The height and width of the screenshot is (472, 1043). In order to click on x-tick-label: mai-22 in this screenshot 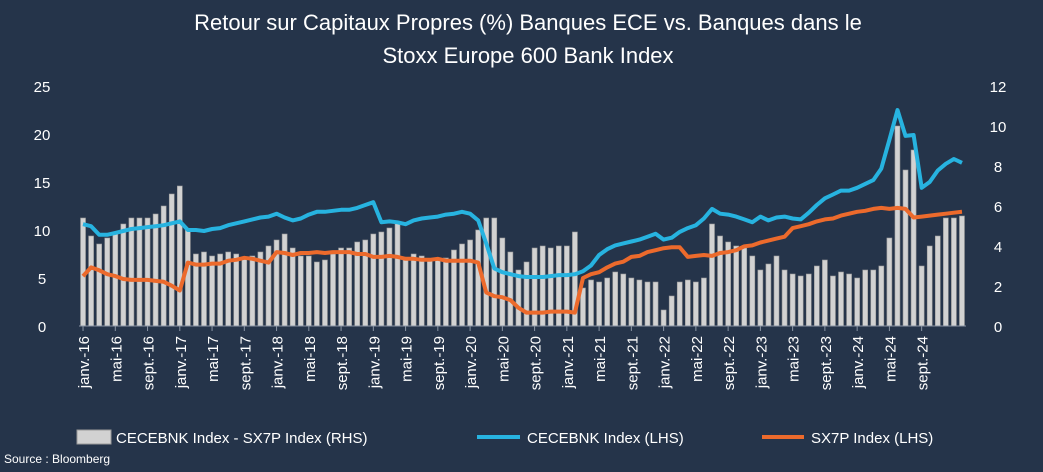, I will do `click(697, 359)`.